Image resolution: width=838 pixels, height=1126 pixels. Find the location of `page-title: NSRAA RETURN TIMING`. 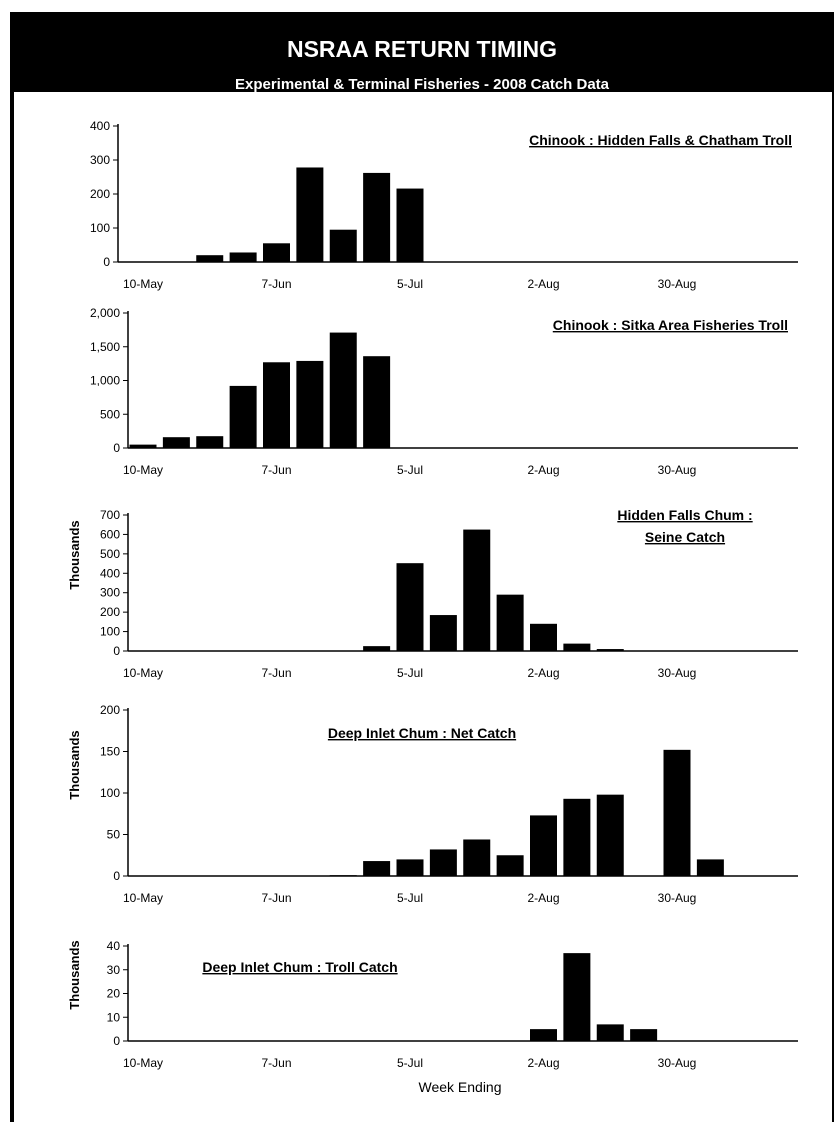

page-title: NSRAA RETURN TIMING is located at coordinates (422, 49).